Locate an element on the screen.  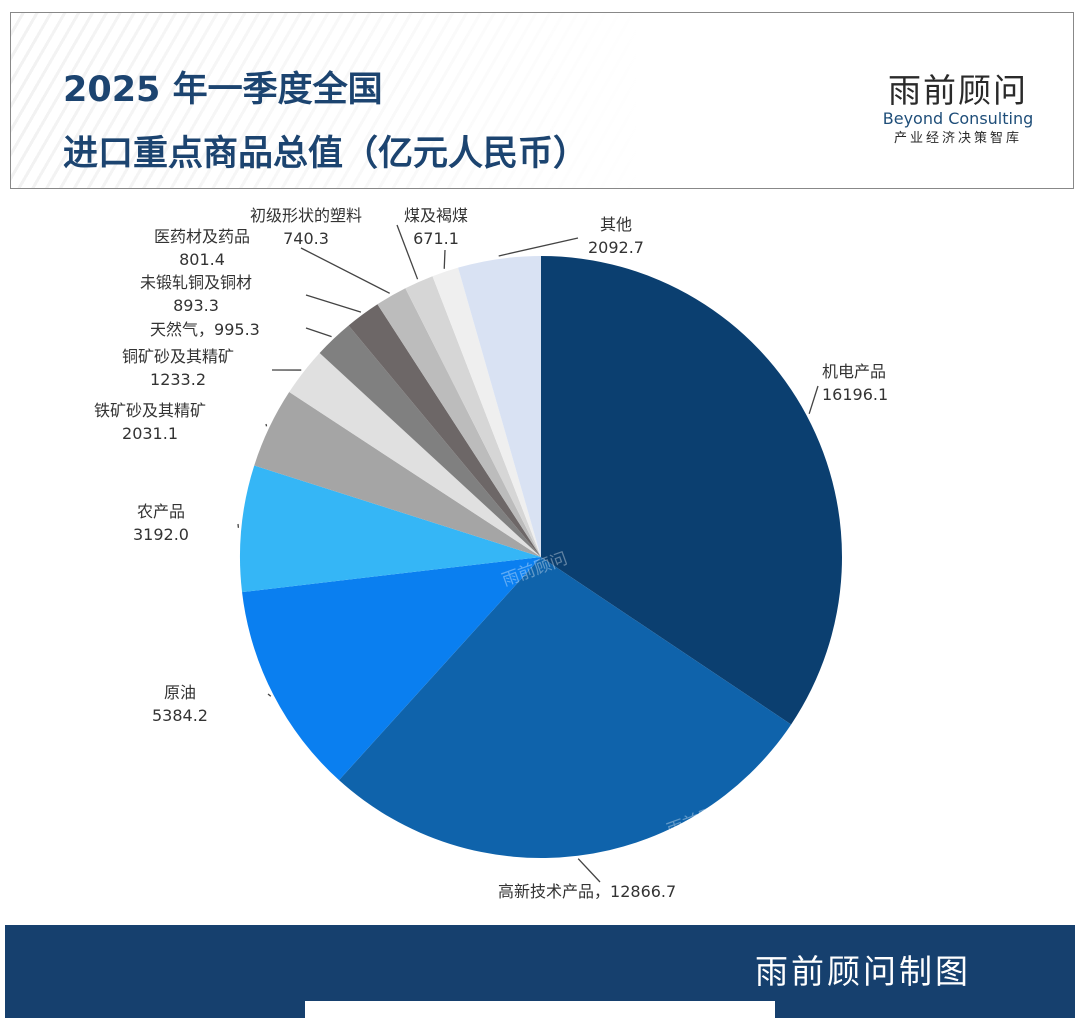
slice-label: 铜矿砂及其精矿 1233.2 is located at coordinates (178, 368).